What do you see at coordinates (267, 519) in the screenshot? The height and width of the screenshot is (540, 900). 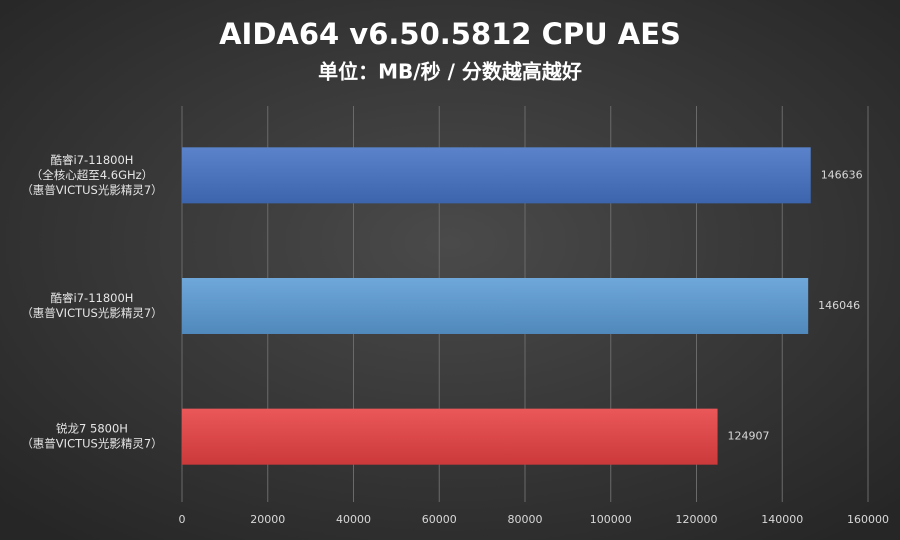 I see `x-tick-label: 20000` at bounding box center [267, 519].